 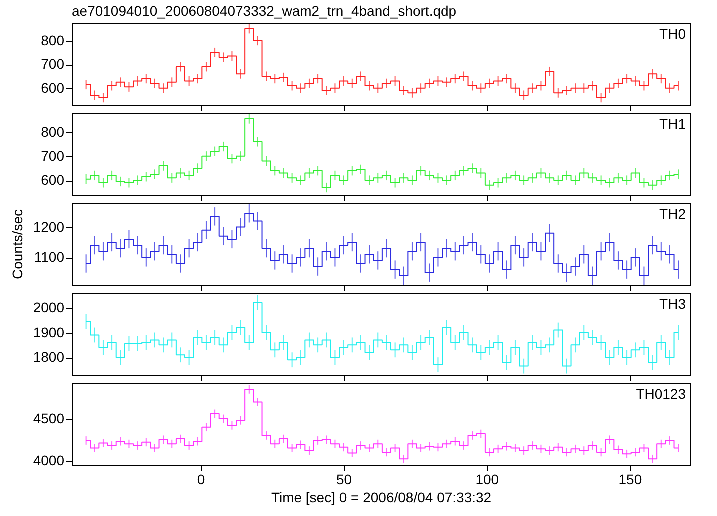 What do you see at coordinates (49, 226) in the screenshot?
I see `y-tick-label: 1200` at bounding box center [49, 226].